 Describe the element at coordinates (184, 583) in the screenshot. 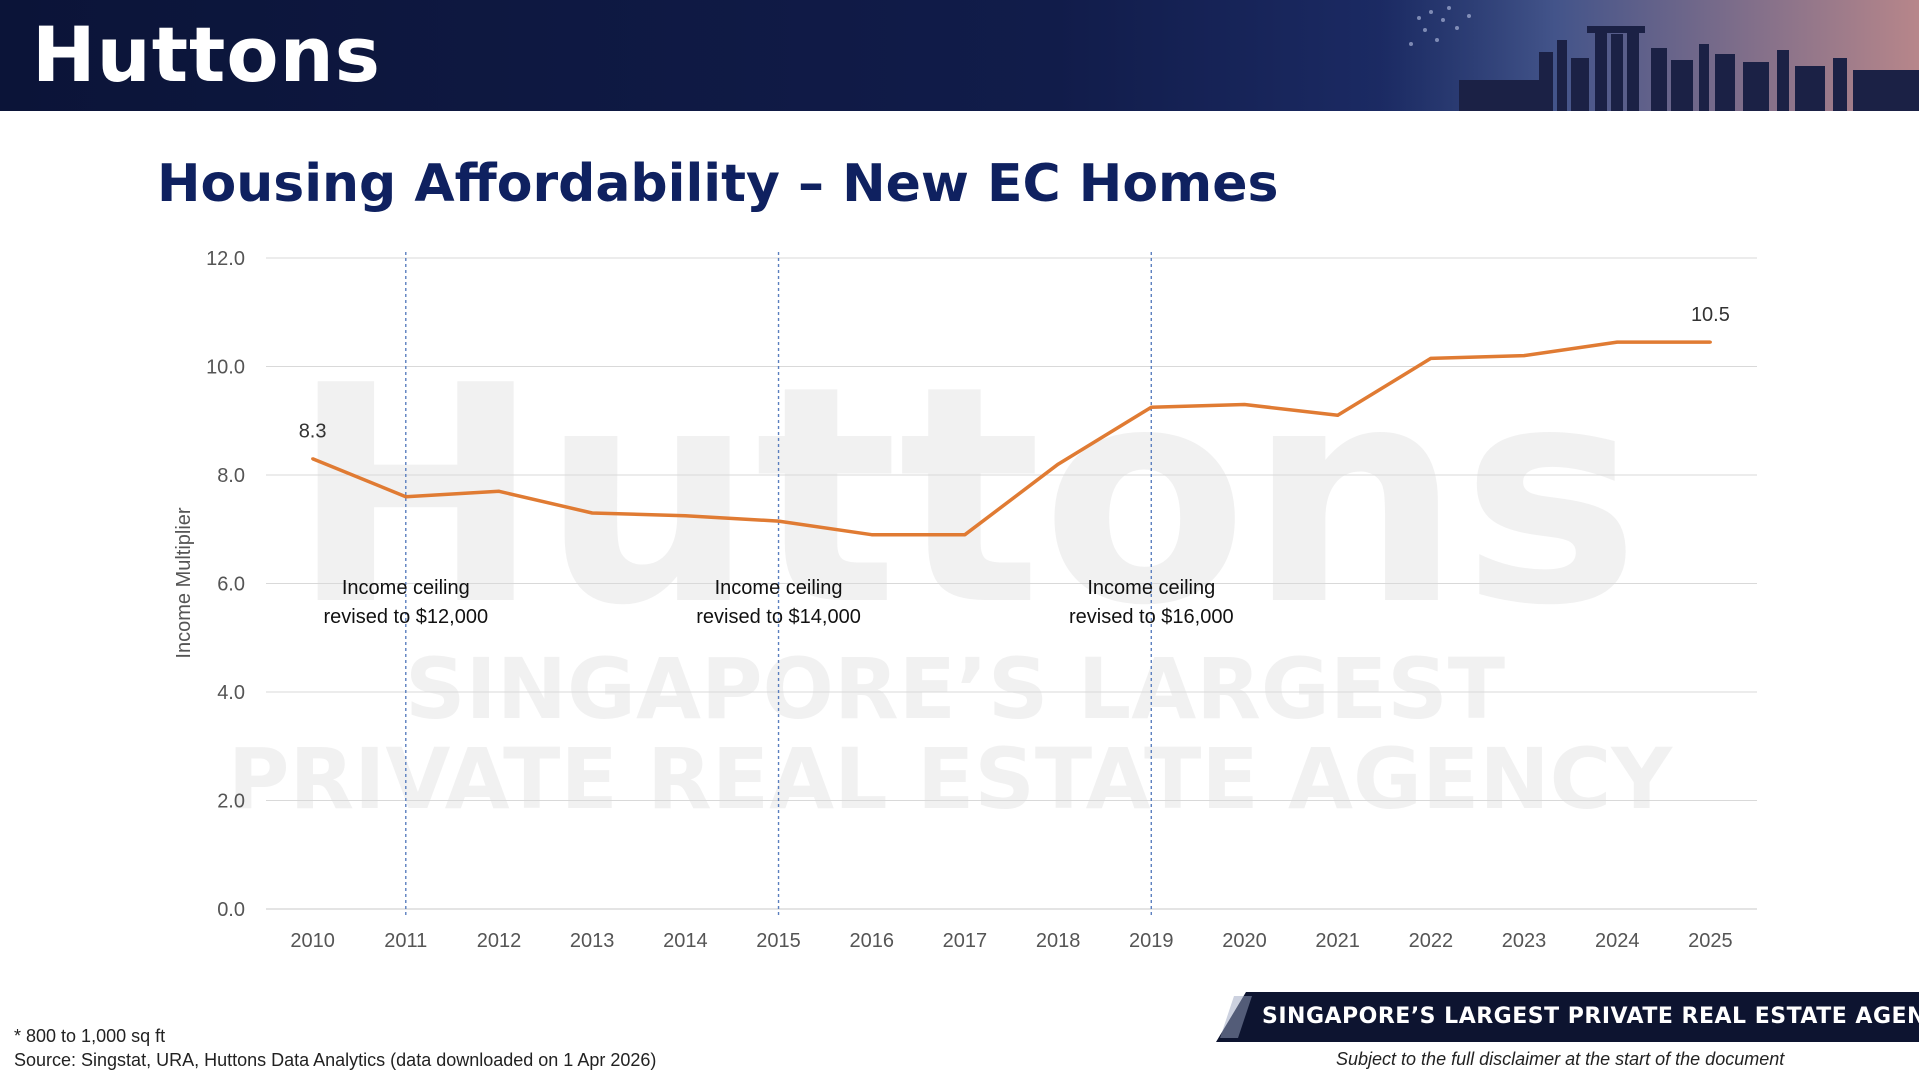

I see `y-axis-label: Income Multiplier` at that location.